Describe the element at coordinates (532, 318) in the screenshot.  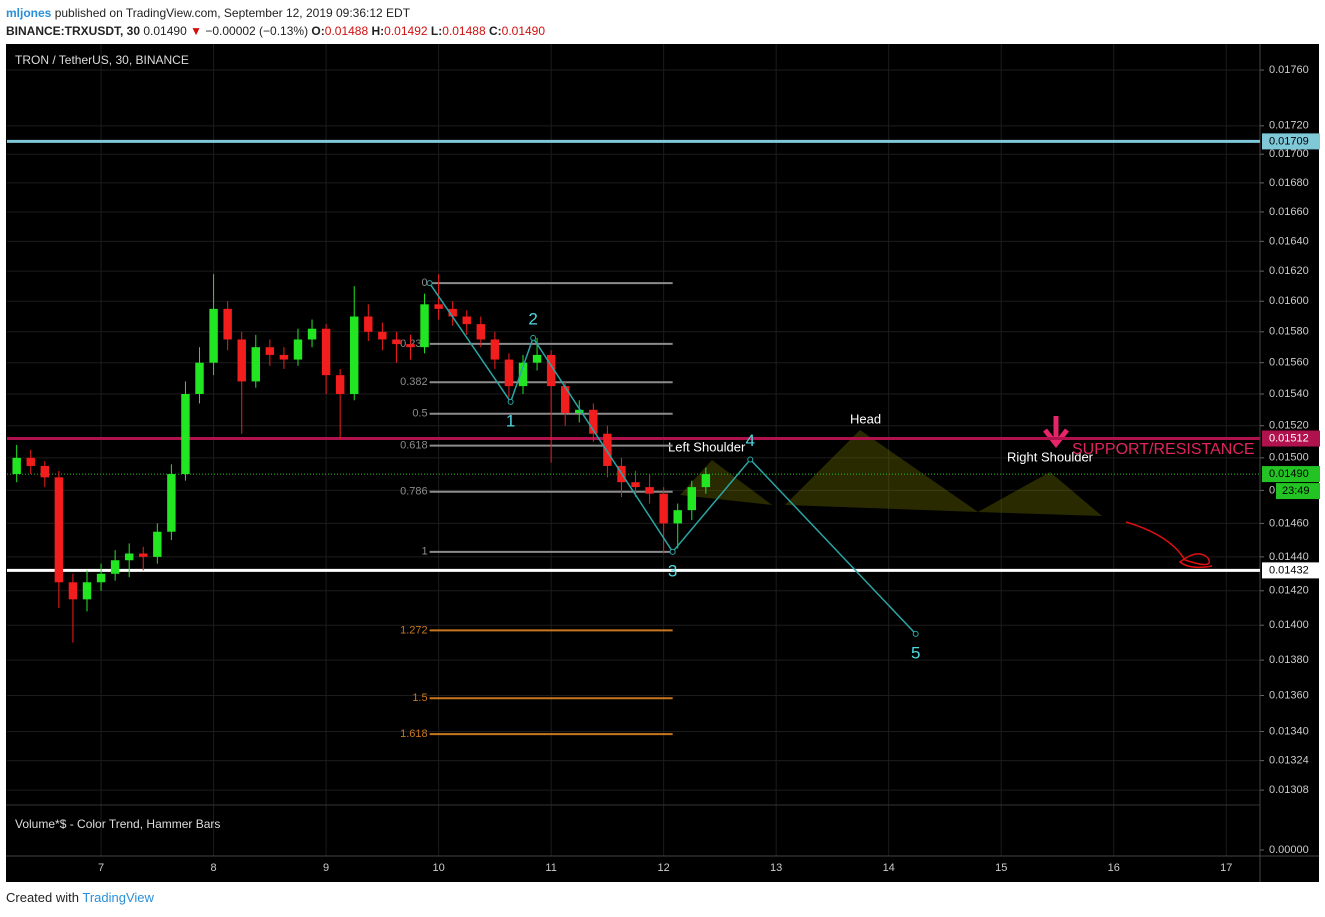
I see `wave-label: 2` at that location.